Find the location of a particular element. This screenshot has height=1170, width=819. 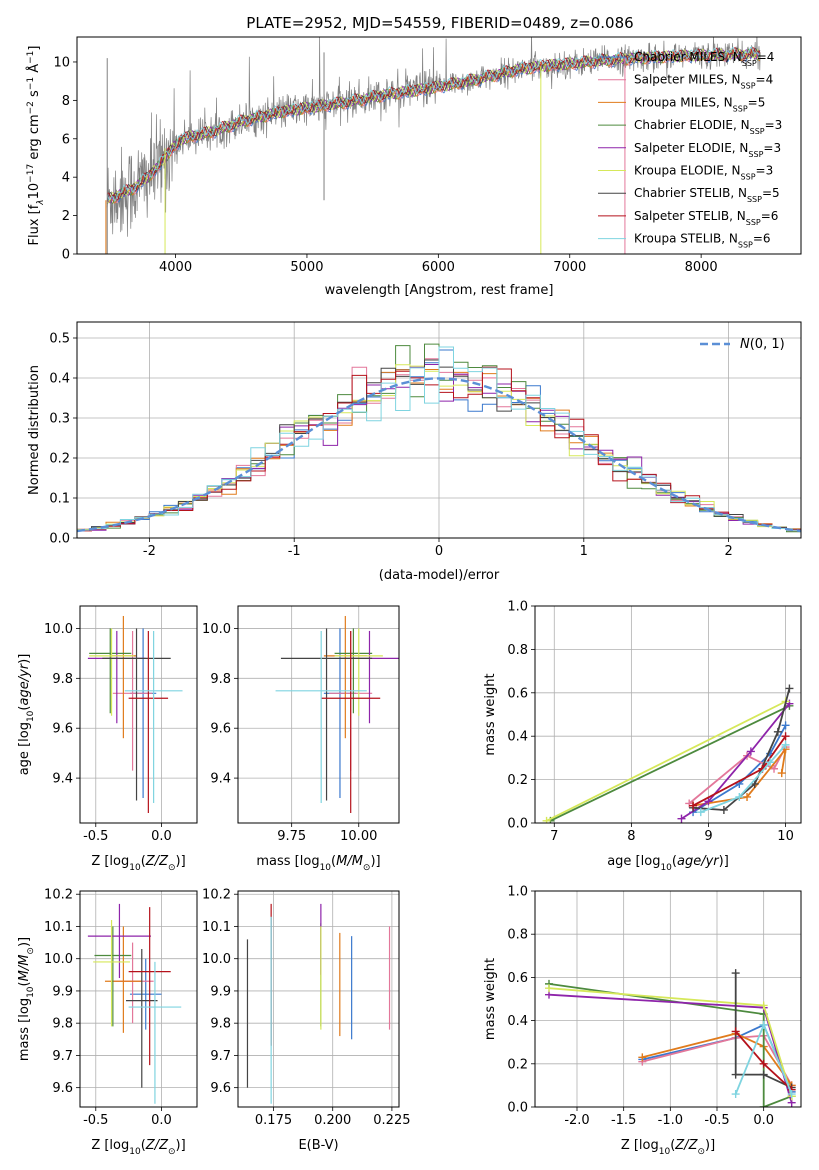

x-tick-label: 9 is located at coordinates (708, 836).